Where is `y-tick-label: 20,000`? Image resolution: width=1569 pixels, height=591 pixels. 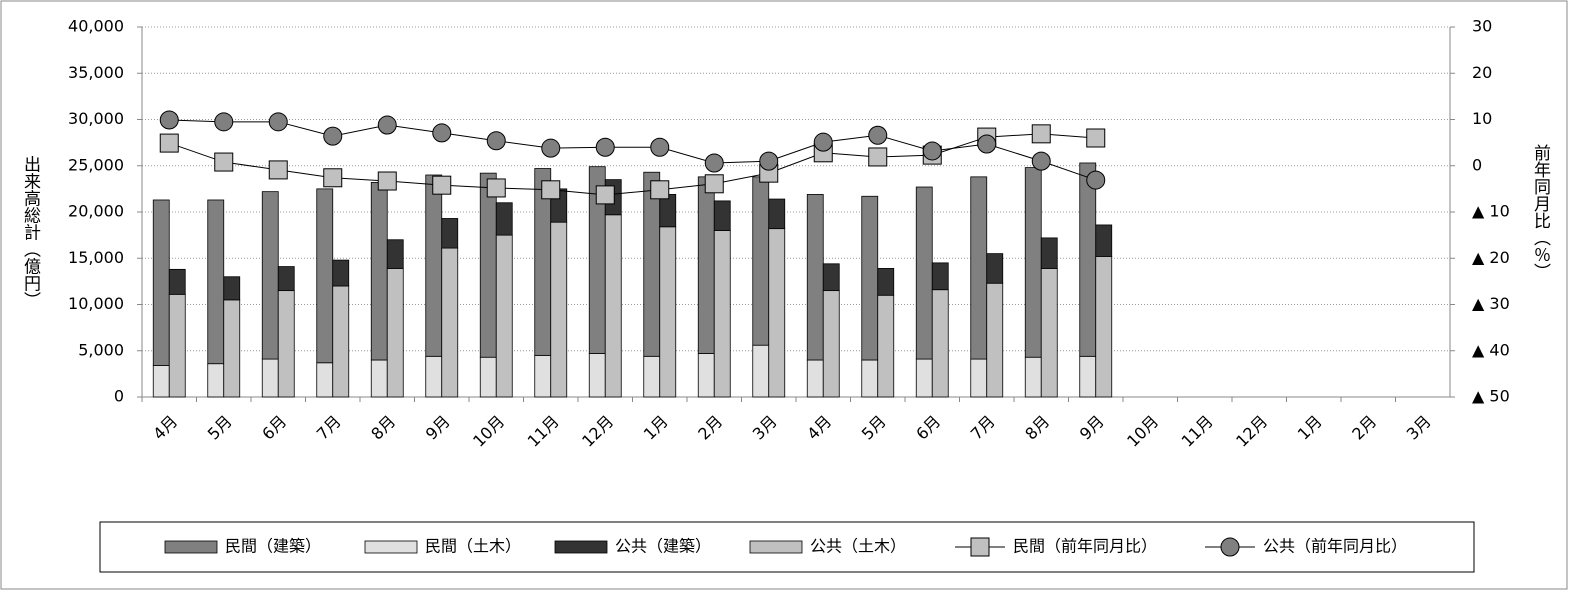
y-tick-label: 20,000 is located at coordinates (96, 211).